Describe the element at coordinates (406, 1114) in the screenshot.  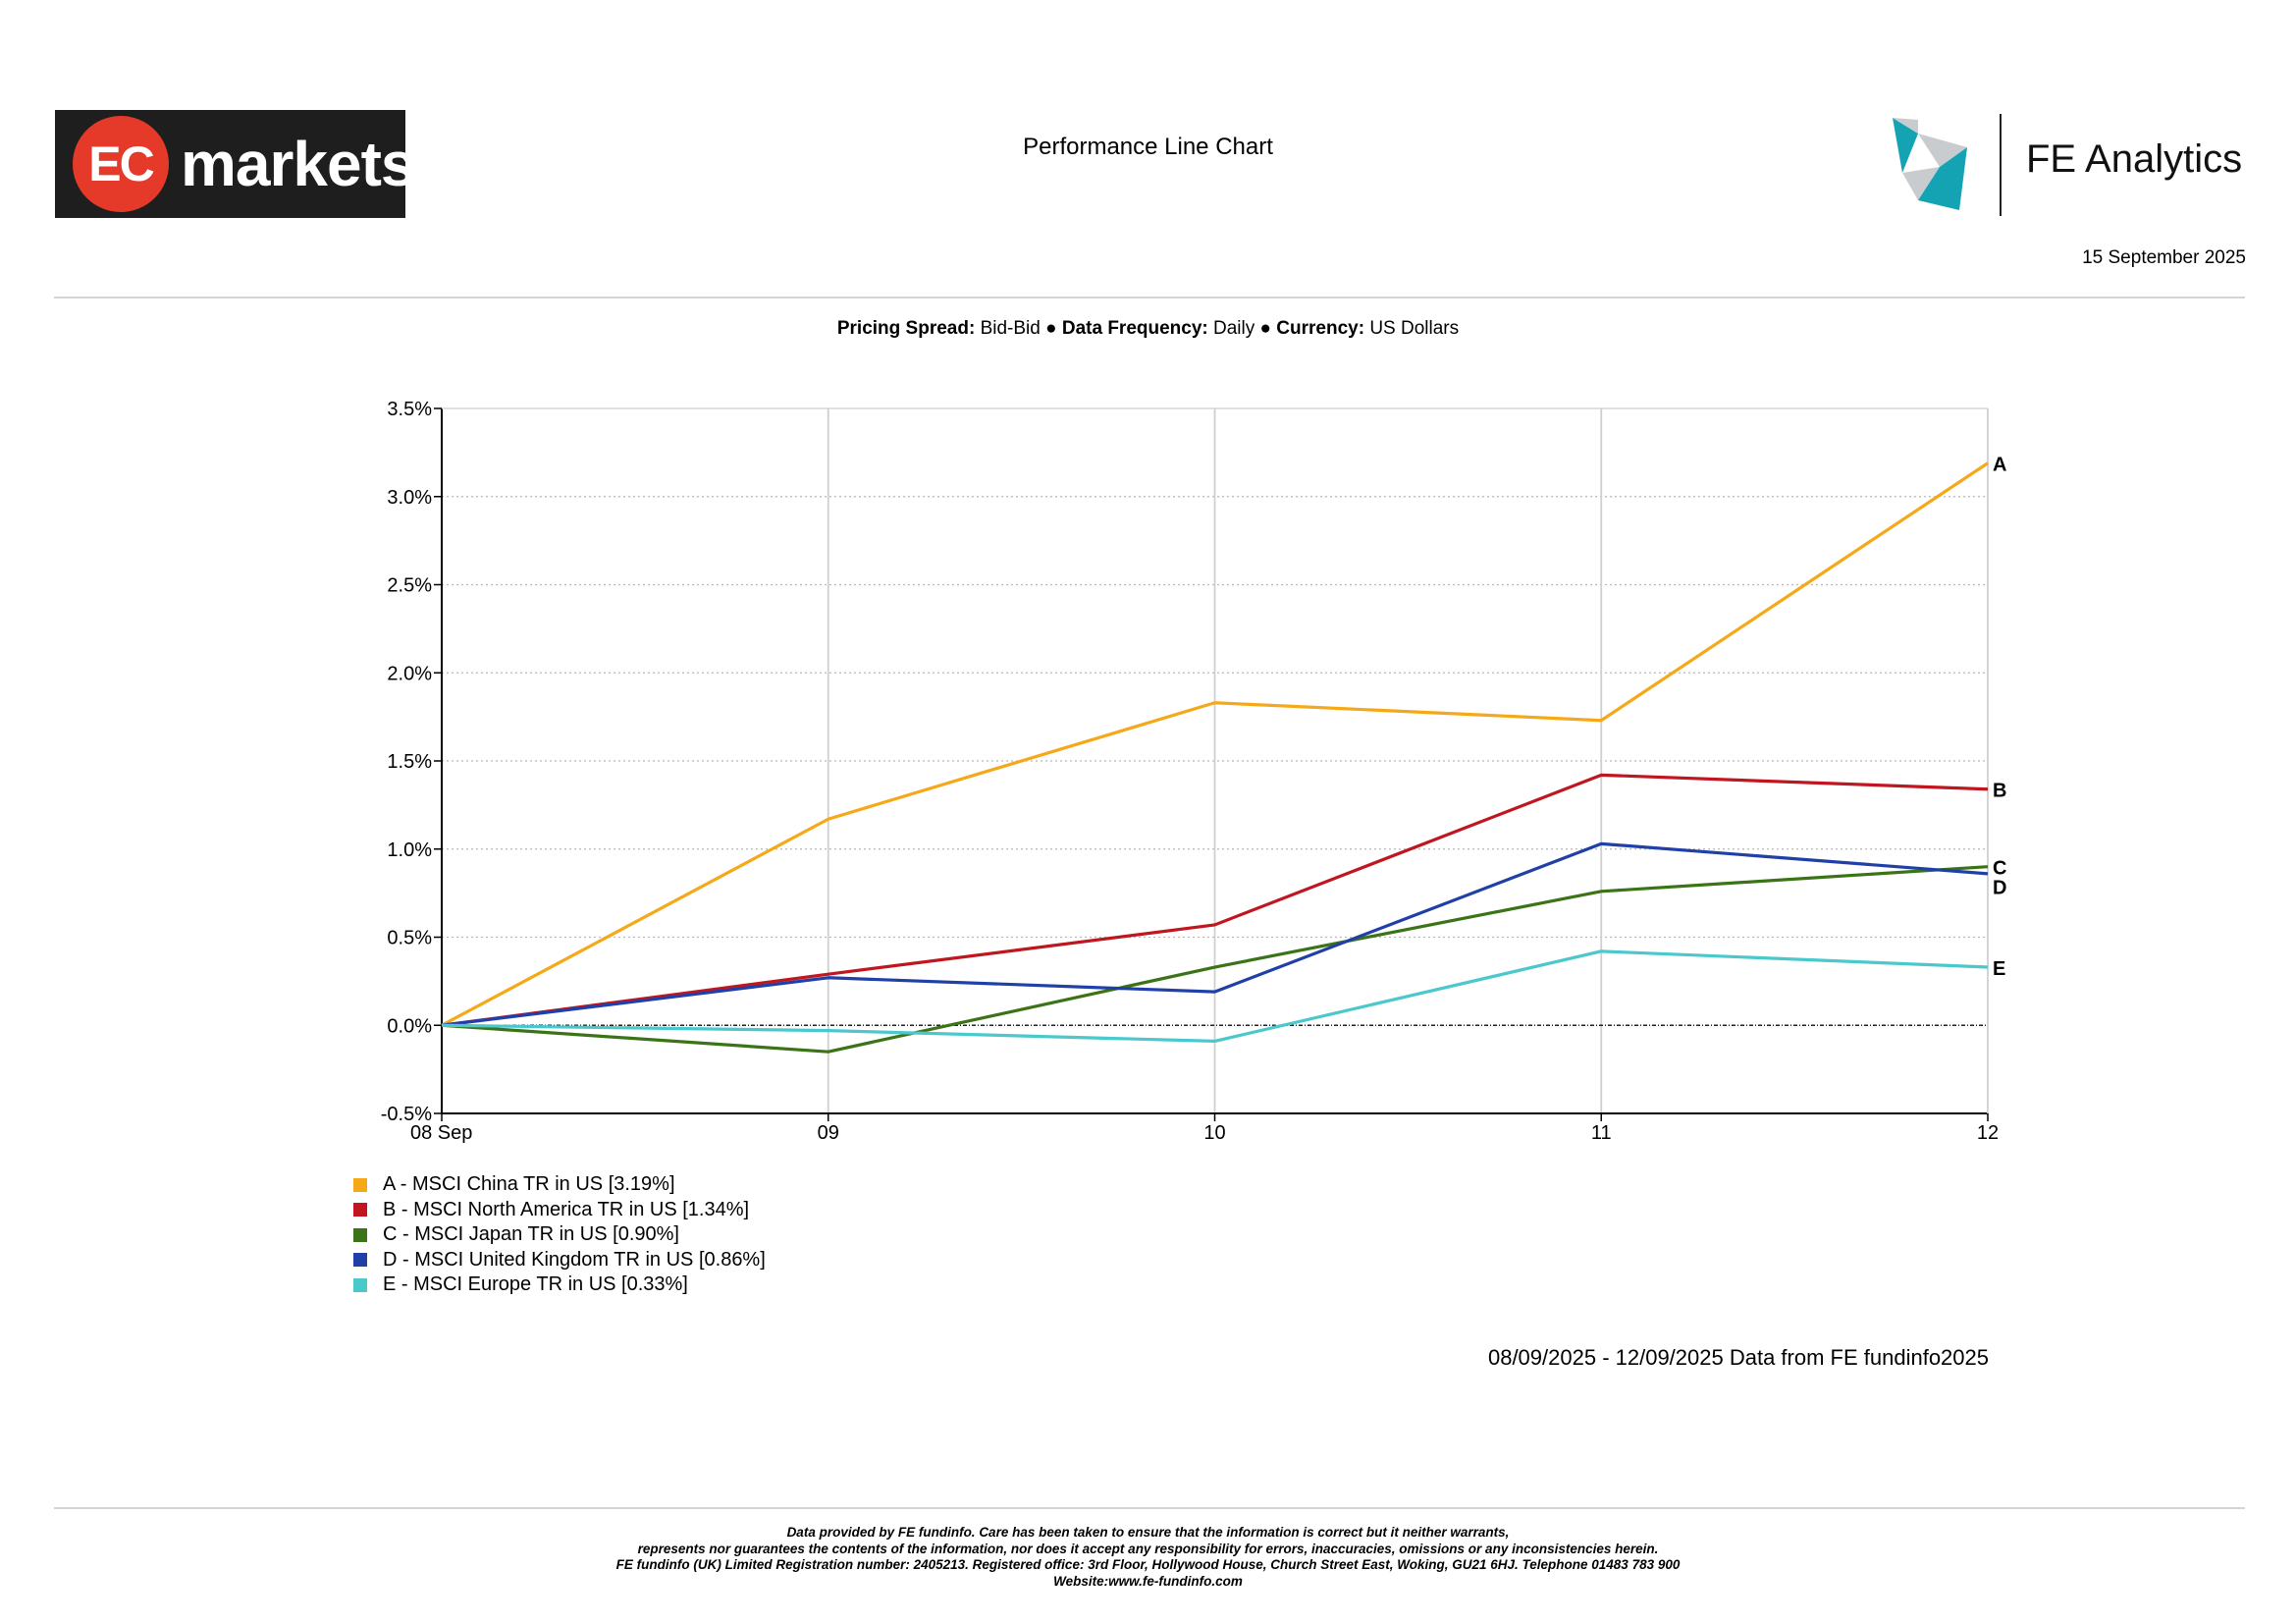
I see `y-tick-label: -0.5%` at that location.